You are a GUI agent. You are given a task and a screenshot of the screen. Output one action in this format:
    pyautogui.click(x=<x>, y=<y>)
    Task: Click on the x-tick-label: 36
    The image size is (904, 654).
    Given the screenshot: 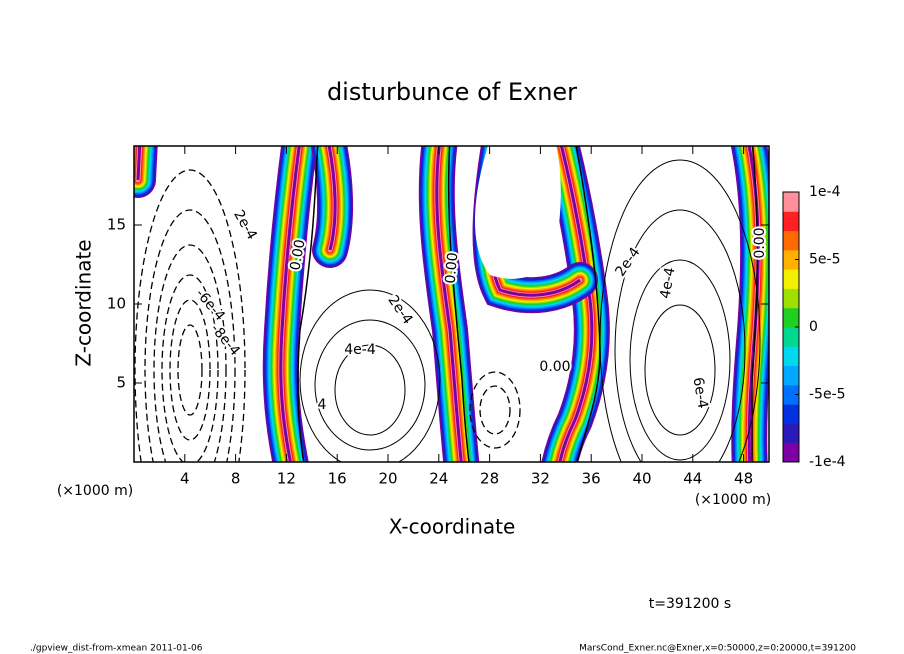 What is the action you would take?
    pyautogui.click(x=591, y=479)
    